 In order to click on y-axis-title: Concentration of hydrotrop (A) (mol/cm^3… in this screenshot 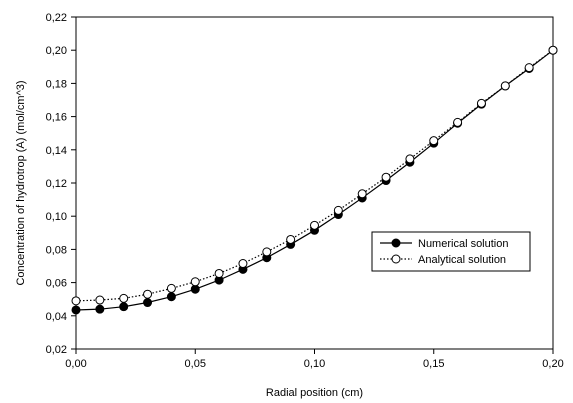, I will do `click(21, 182)`.